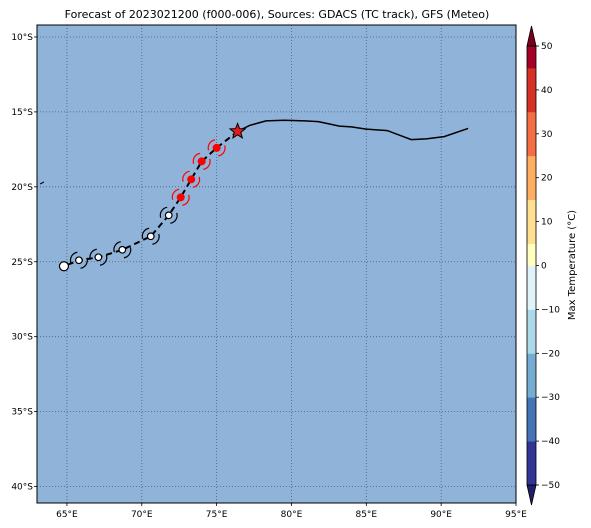 This screenshot has height=528, width=591. I want to click on colorbar-tick-label: −30, so click(550, 398).